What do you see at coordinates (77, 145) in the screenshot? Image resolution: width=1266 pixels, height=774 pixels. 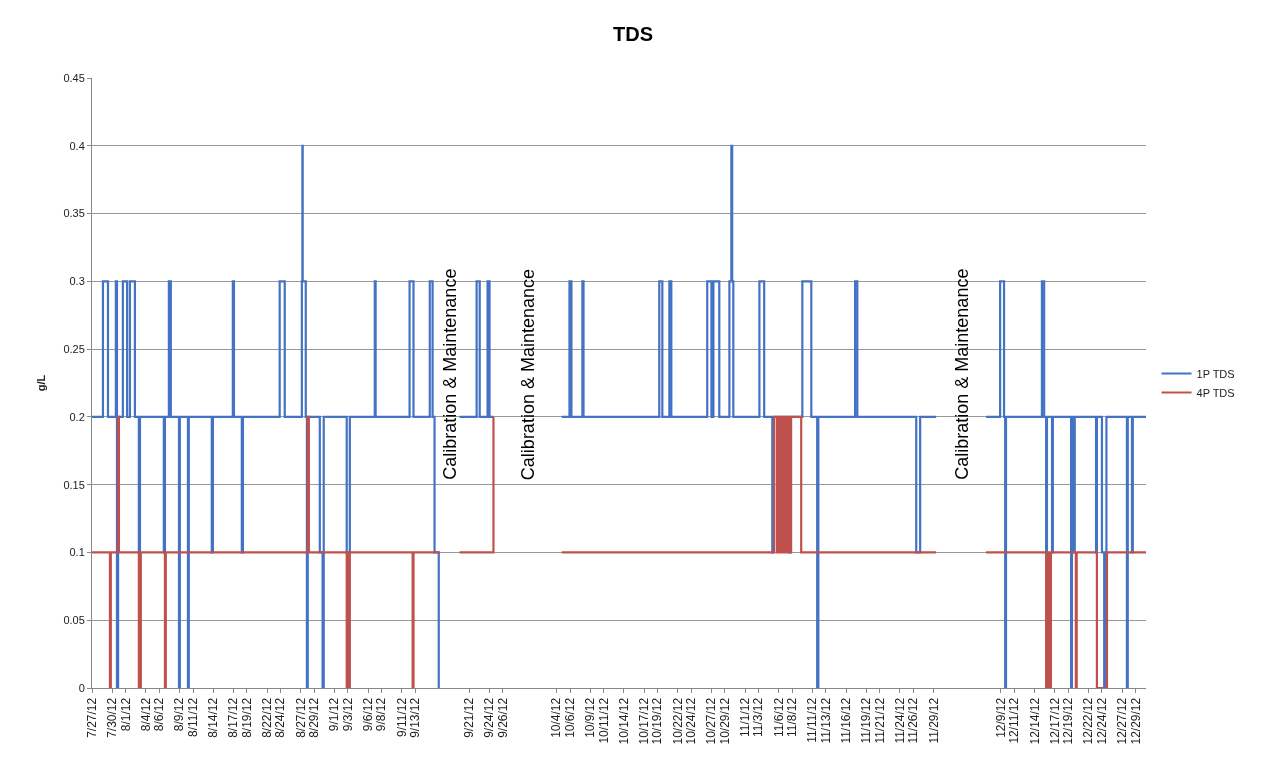 I see `y-tick-label: 0.4` at bounding box center [77, 145].